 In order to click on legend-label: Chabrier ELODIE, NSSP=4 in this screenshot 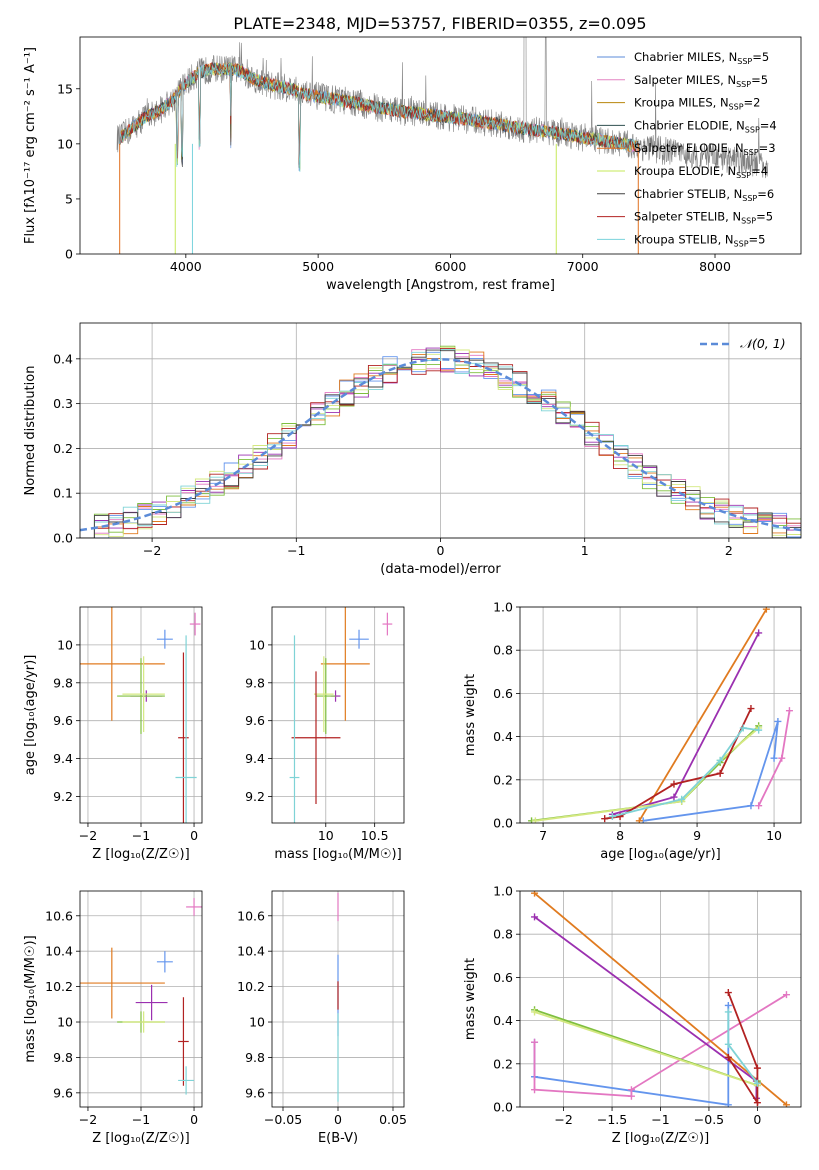, I will do `click(705, 126)`.